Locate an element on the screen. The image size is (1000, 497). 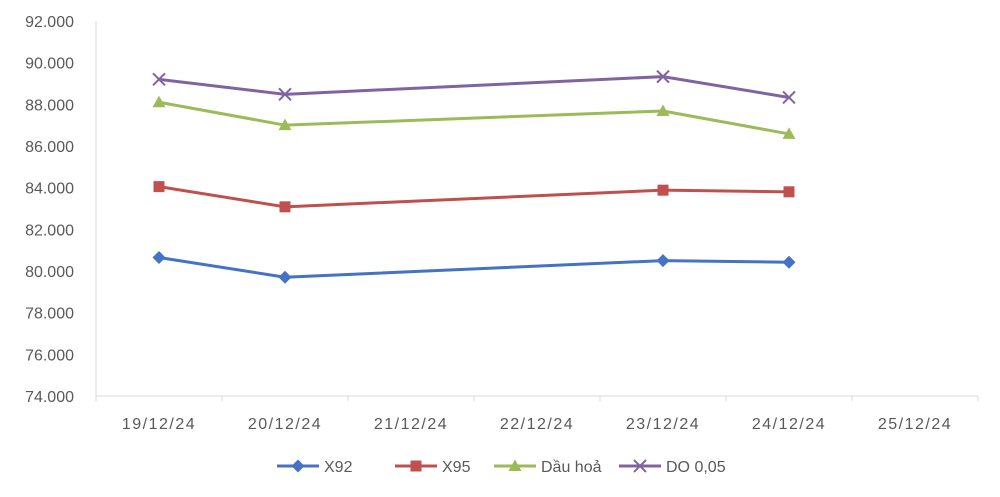
y-tick-label: 90.000 is located at coordinates (49, 64).